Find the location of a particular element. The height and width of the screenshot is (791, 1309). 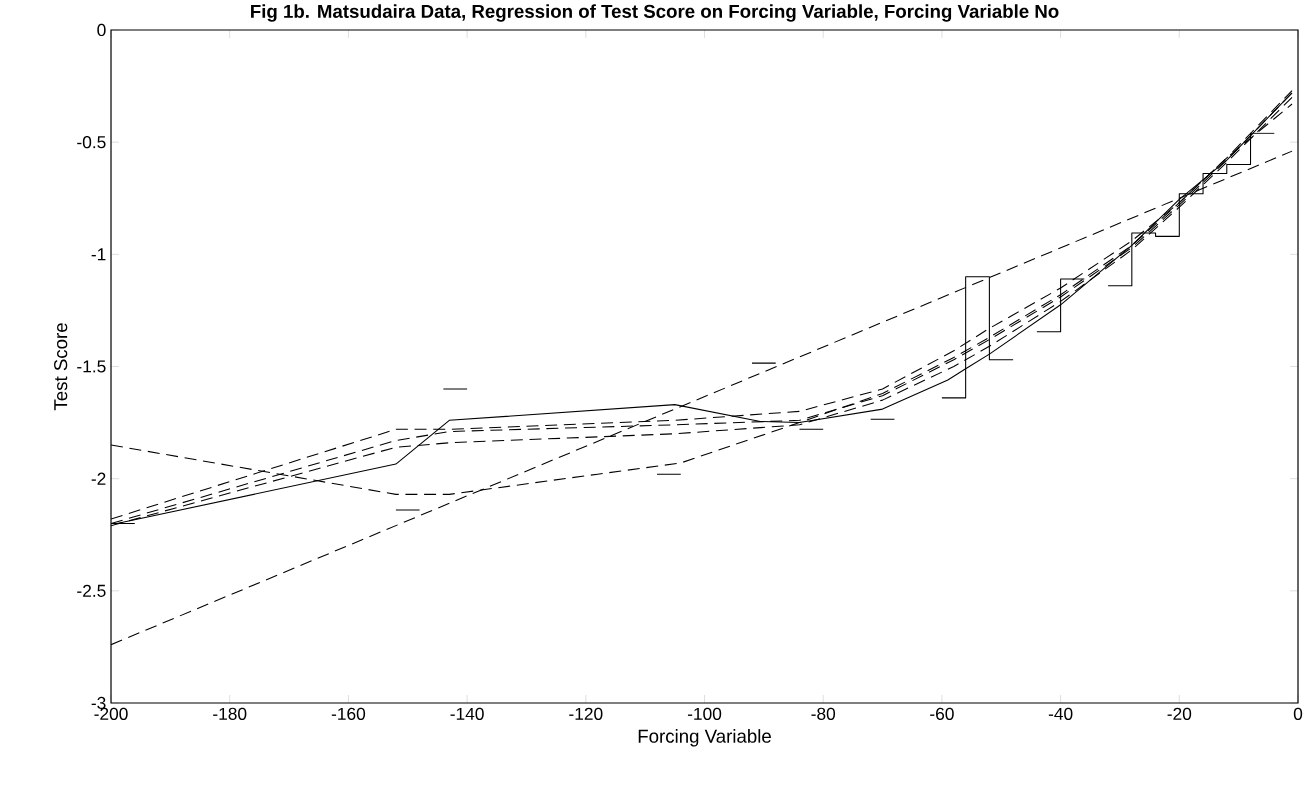

y-tick-label: -3 is located at coordinates (98, 703).